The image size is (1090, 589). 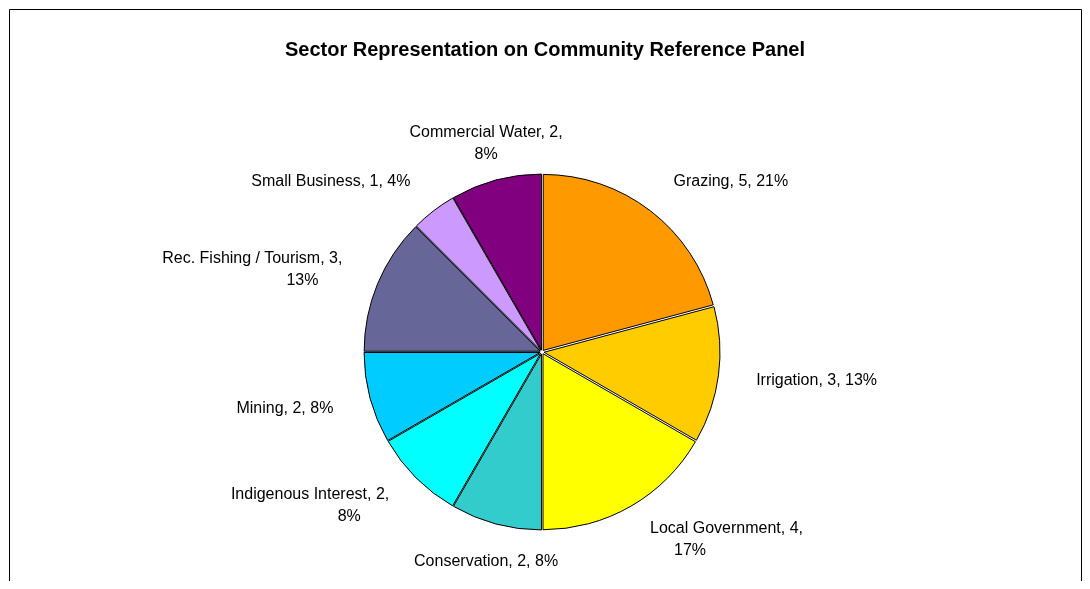 I want to click on slice-label: Irrigation, 3, 13%, so click(x=817, y=380).